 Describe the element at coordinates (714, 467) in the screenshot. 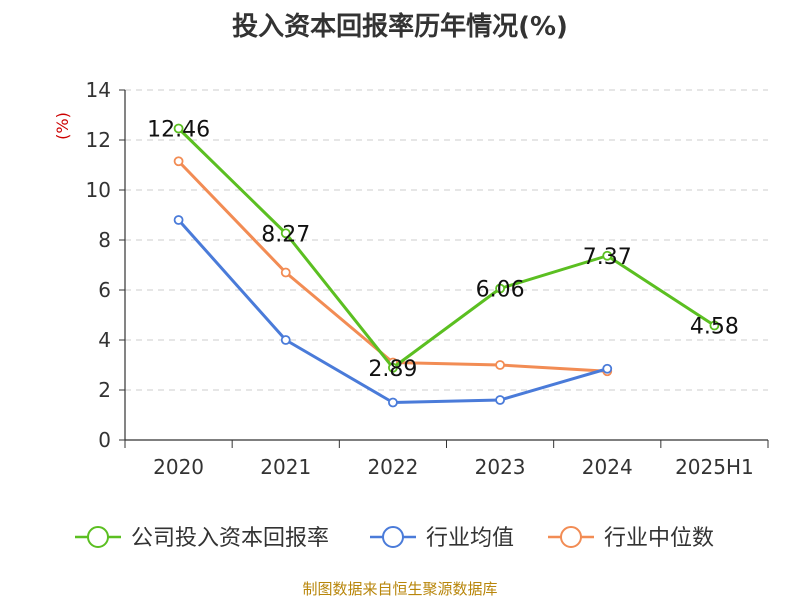

I see `x-tick-label: 2025H1` at that location.